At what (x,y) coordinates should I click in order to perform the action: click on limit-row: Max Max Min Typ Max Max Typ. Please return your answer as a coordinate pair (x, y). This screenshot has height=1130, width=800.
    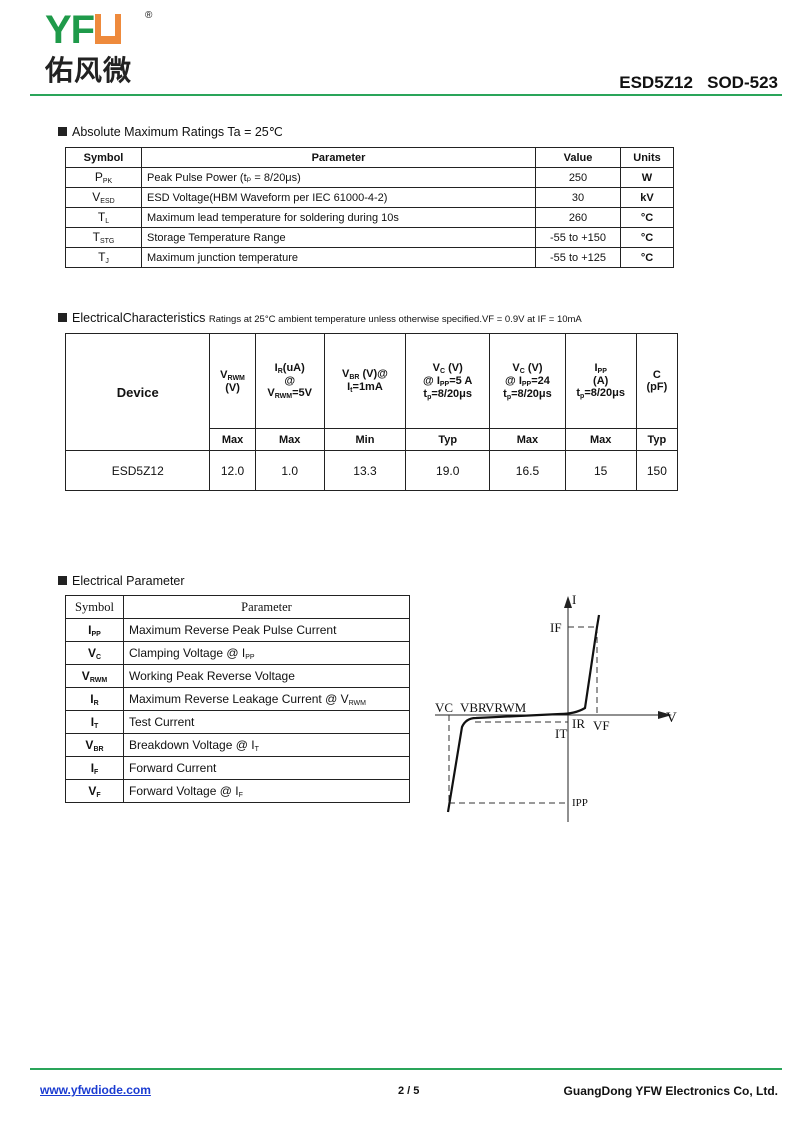
    Looking at the image, I should click on (372, 439).